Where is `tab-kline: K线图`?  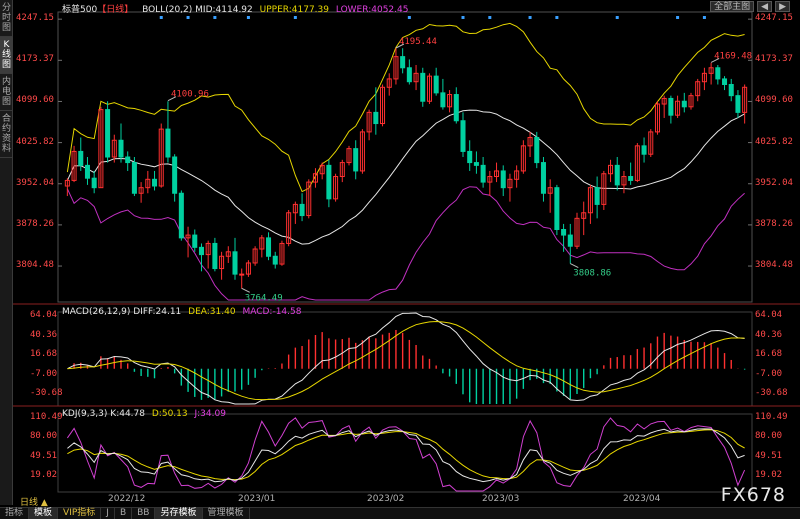
tab-kline: K线图 is located at coordinates (6, 55).